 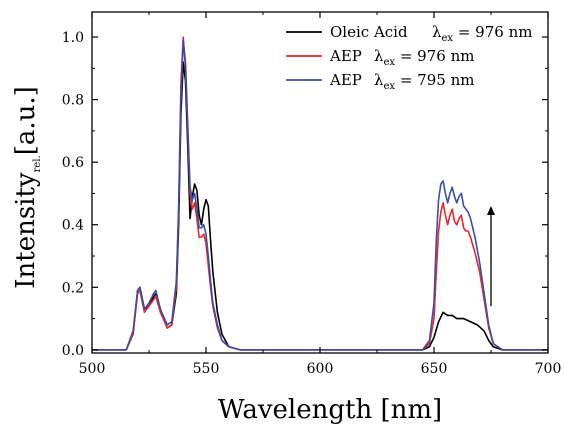 I want to click on legend-lambda-value-2: = 795 nm, so click(x=434, y=80).